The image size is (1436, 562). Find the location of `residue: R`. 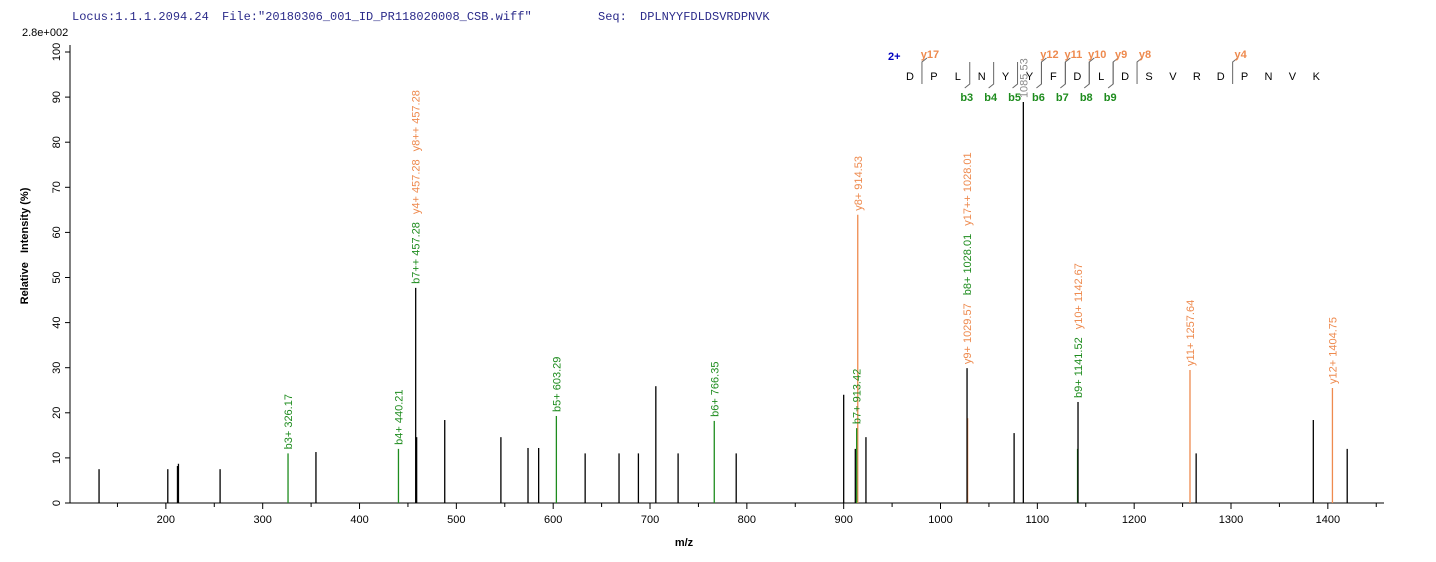

residue: R is located at coordinates (1197, 77).